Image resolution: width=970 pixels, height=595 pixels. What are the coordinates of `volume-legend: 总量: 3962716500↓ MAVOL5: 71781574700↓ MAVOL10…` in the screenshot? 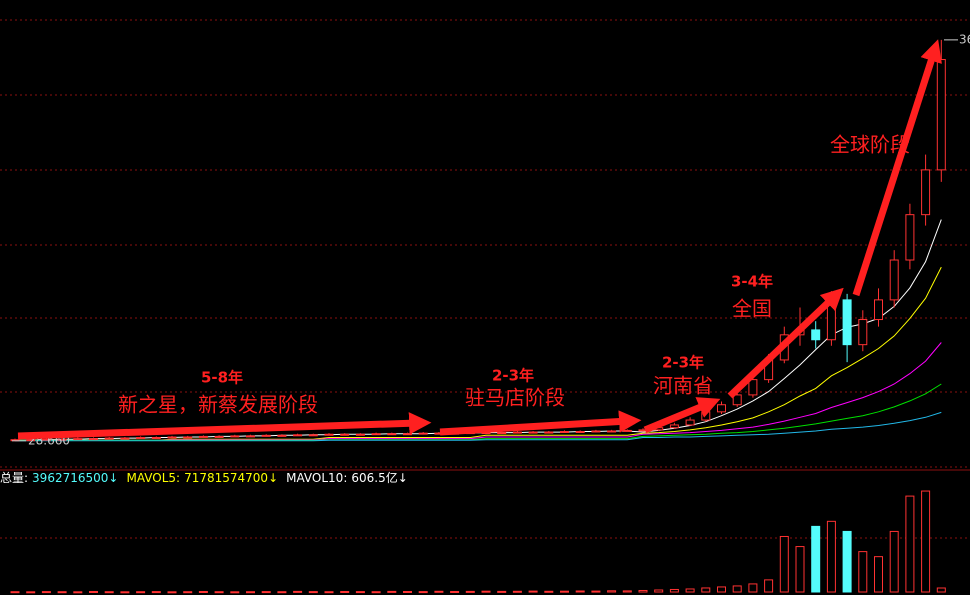 It's located at (204, 477).